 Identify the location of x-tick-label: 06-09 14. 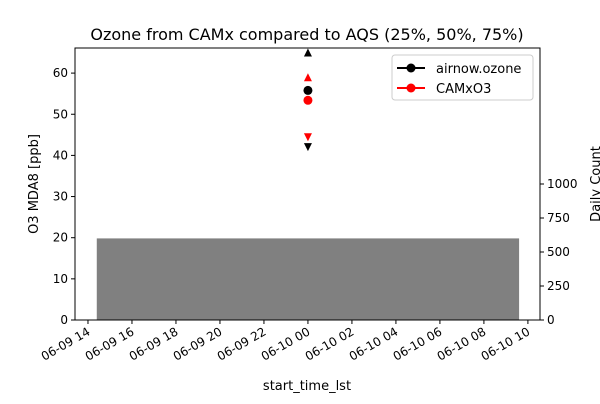
(66, 343).